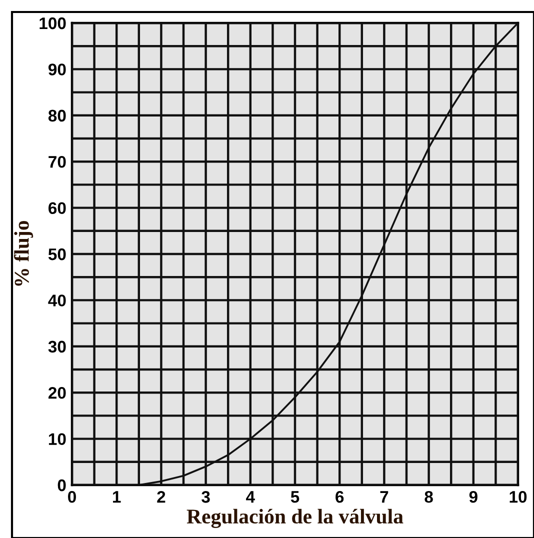 This screenshot has height=538, width=534. I want to click on x-tick-label: 7, so click(384, 497).